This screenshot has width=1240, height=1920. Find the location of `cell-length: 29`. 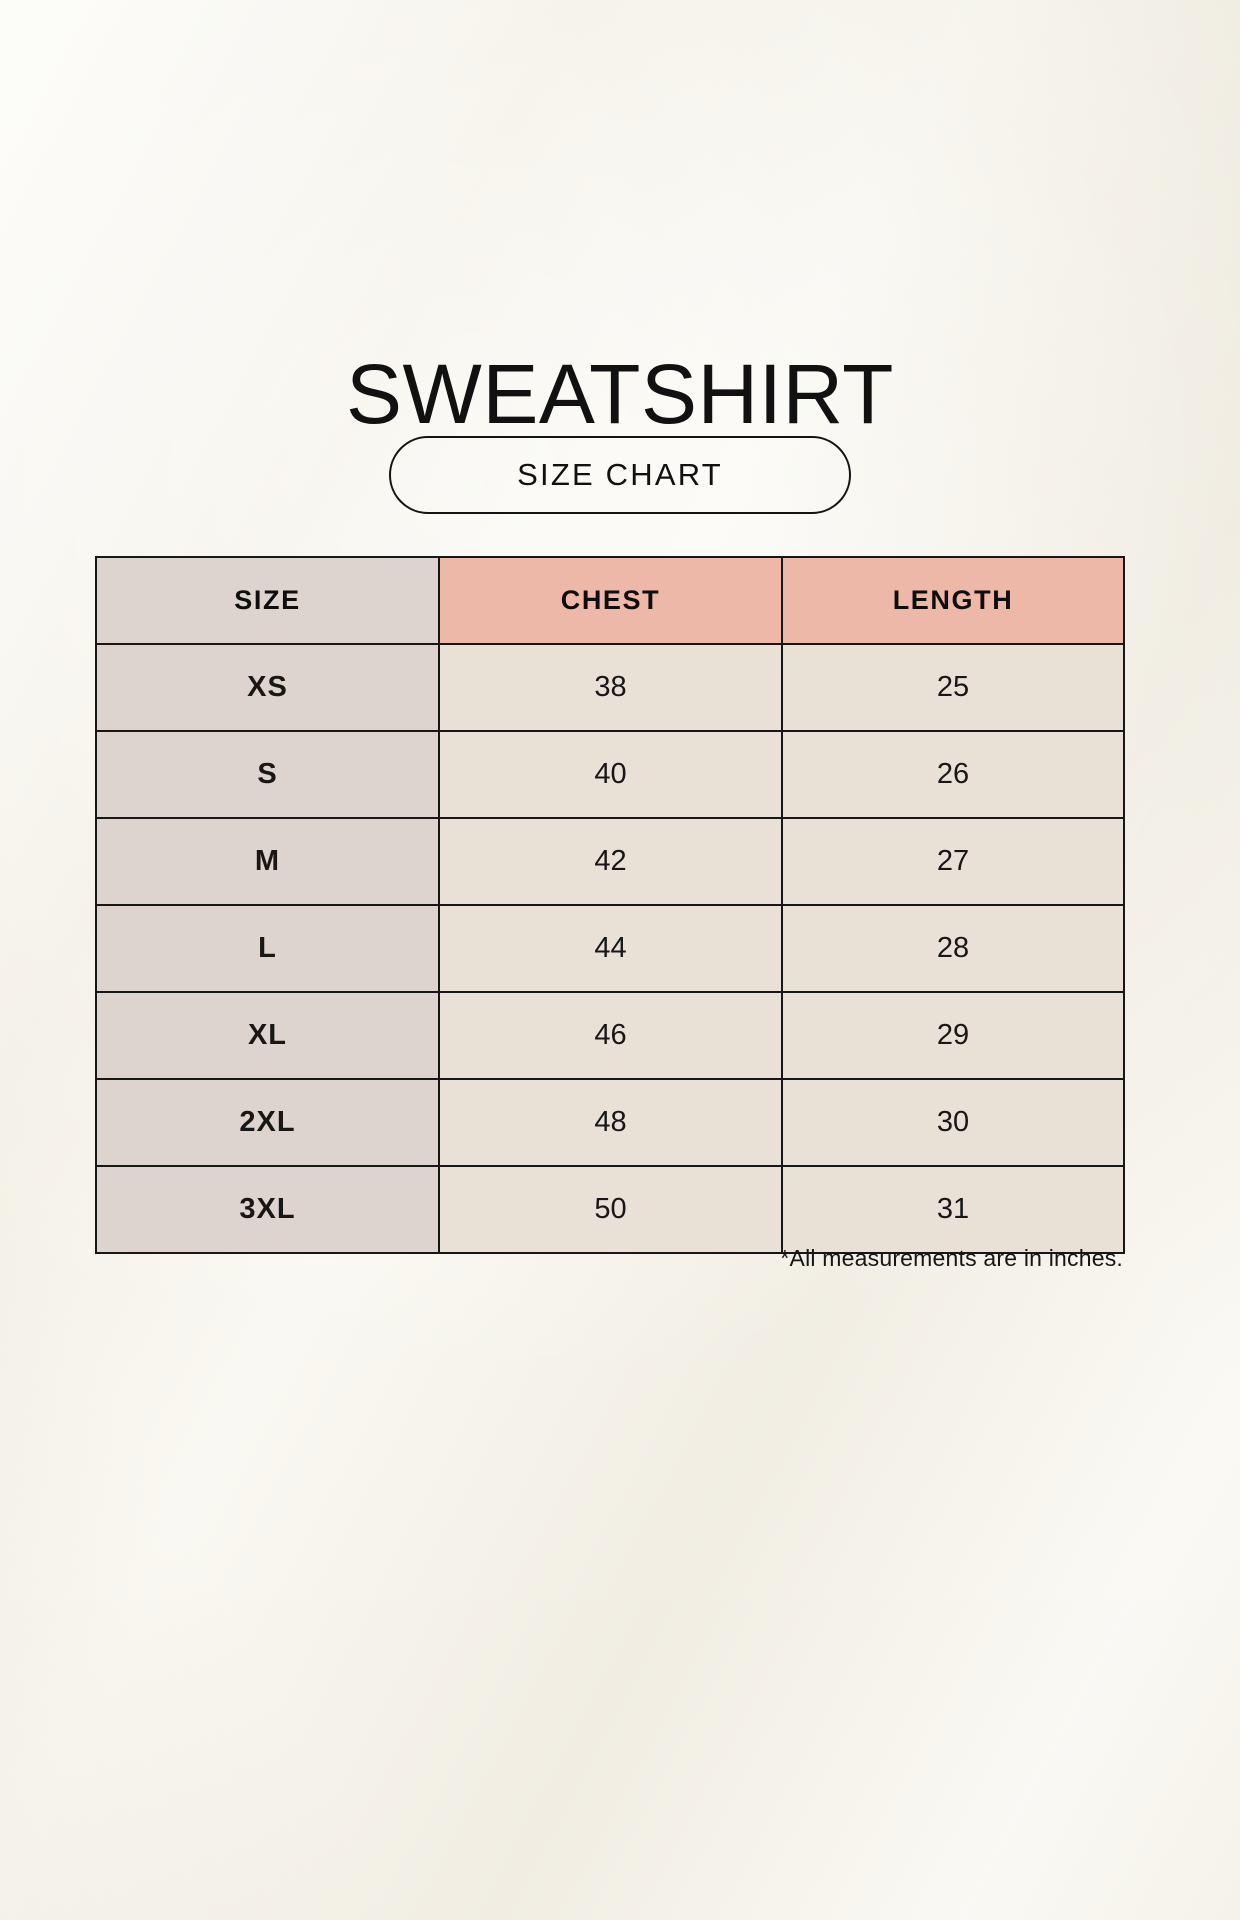

cell-length: 29 is located at coordinates (953, 1035).